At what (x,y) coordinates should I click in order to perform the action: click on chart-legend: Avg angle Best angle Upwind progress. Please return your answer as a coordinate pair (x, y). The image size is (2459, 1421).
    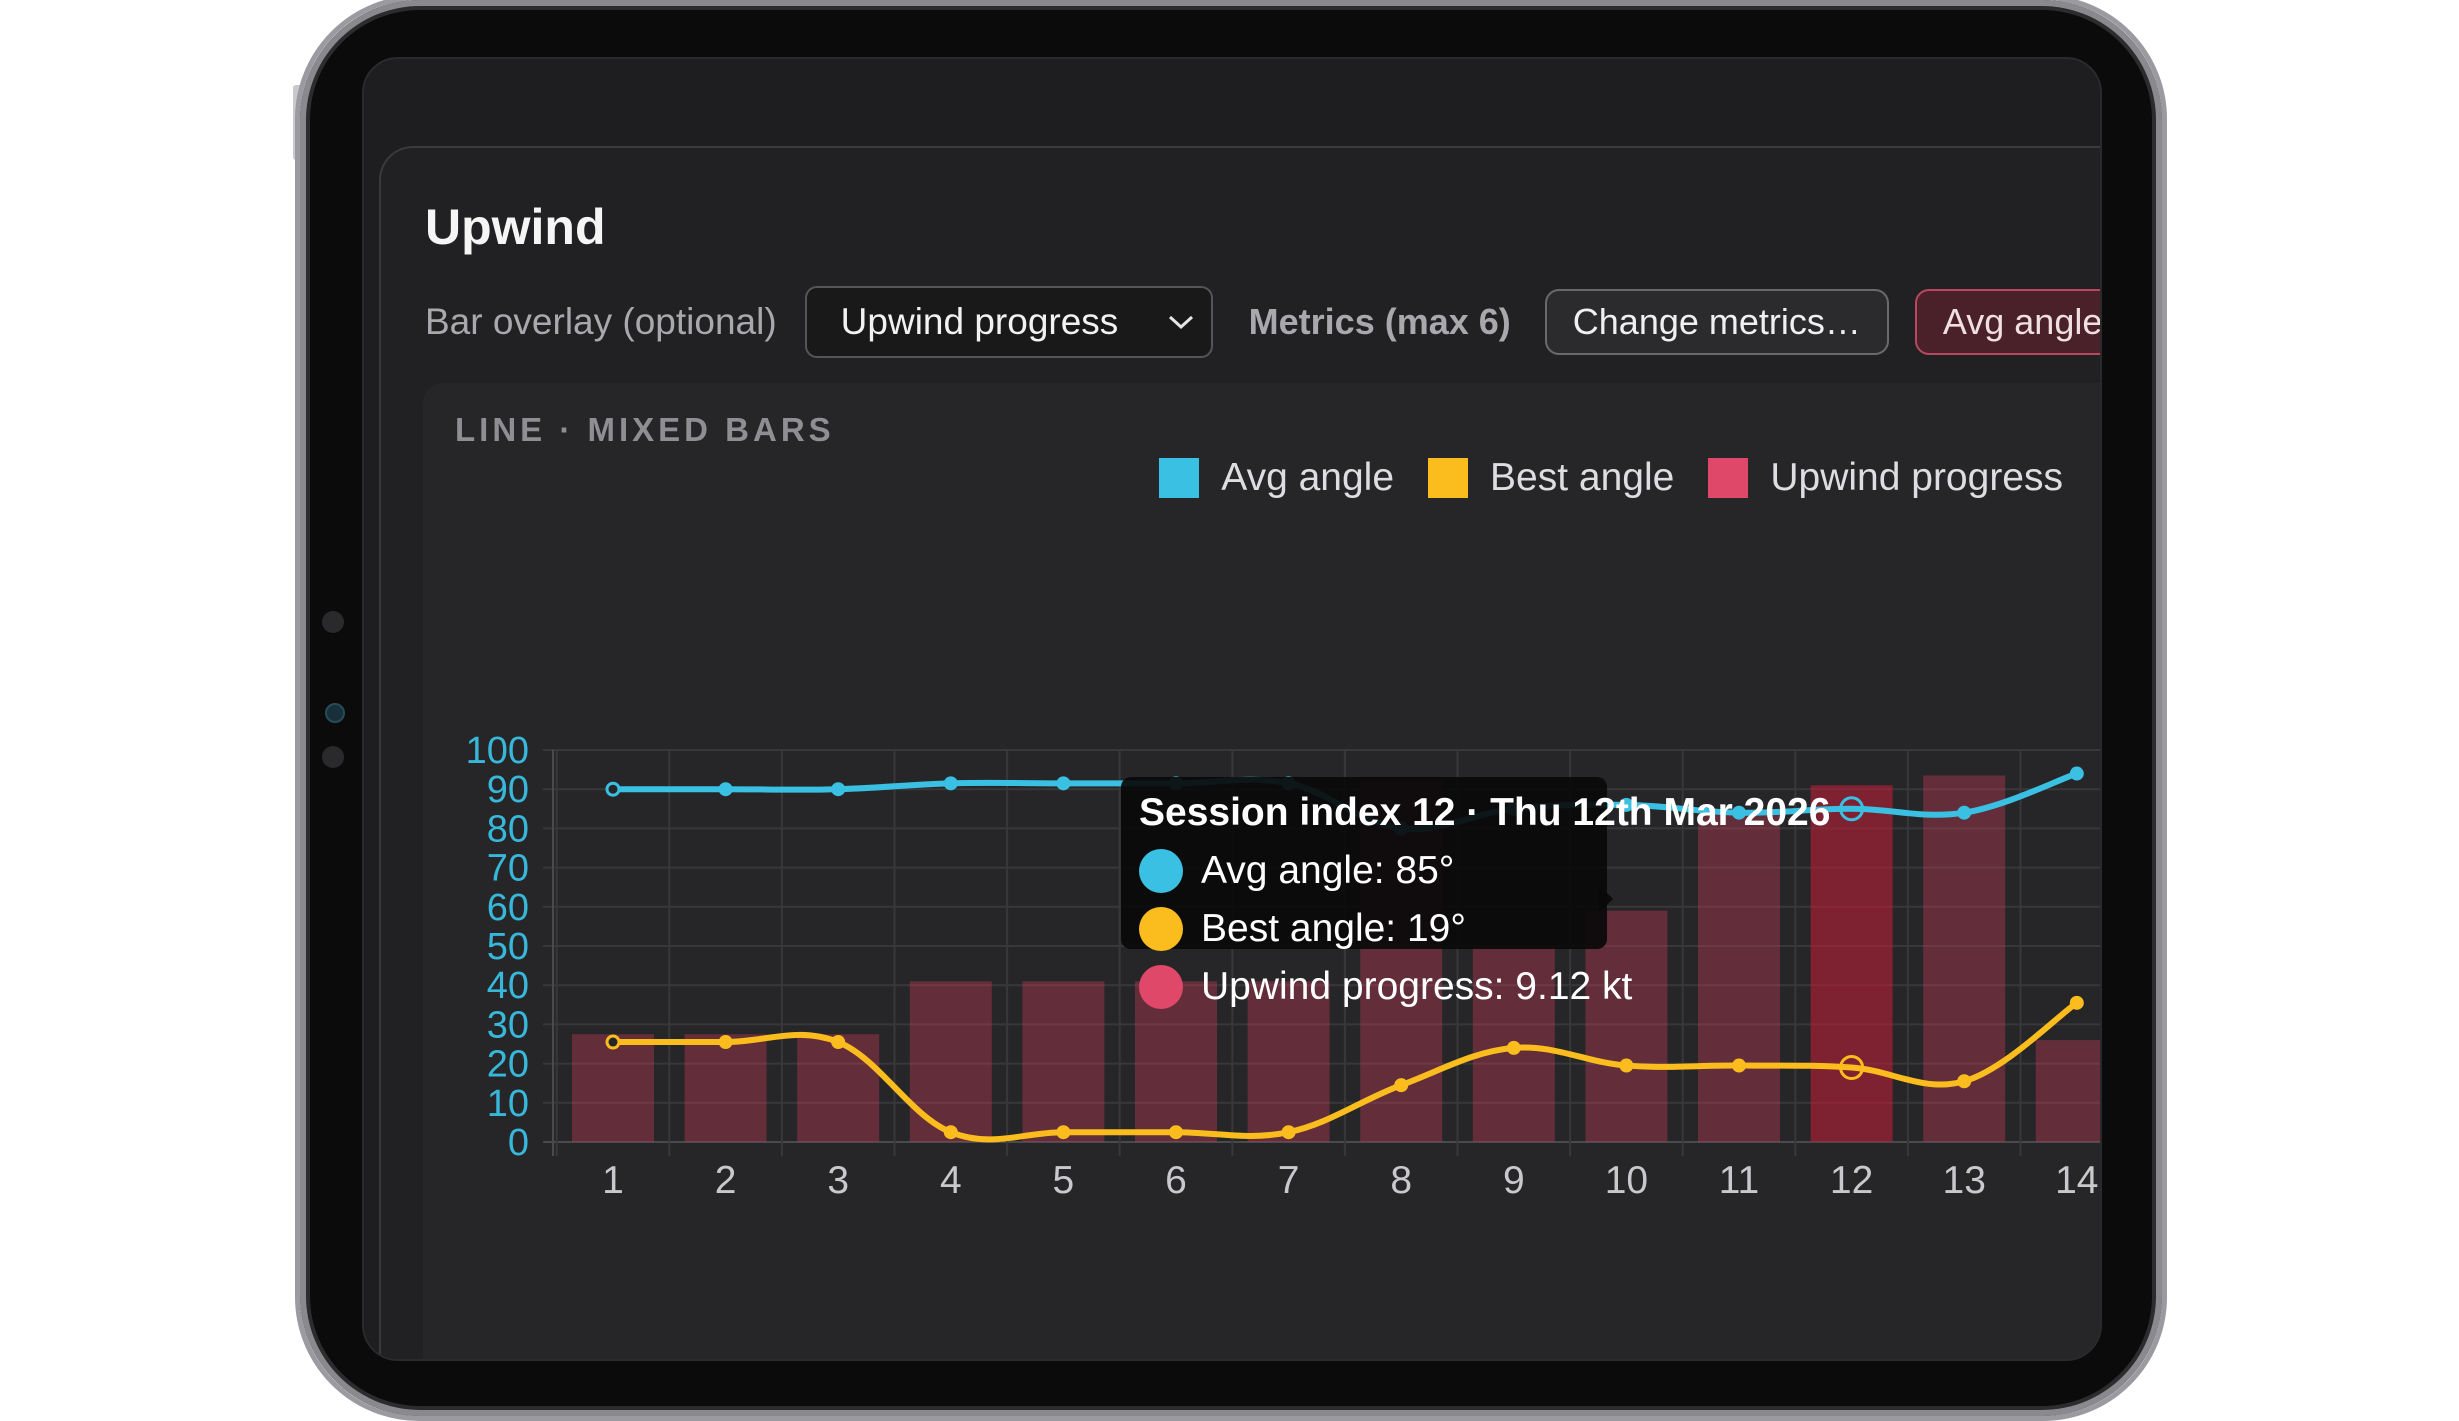
    Looking at the image, I should click on (1594, 478).